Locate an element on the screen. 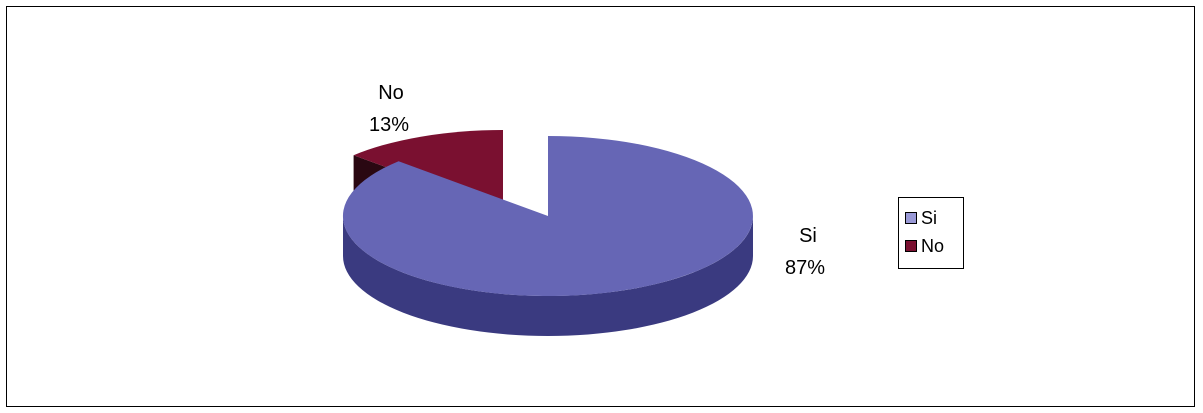  pie-slice-si is located at coordinates (547, 216).